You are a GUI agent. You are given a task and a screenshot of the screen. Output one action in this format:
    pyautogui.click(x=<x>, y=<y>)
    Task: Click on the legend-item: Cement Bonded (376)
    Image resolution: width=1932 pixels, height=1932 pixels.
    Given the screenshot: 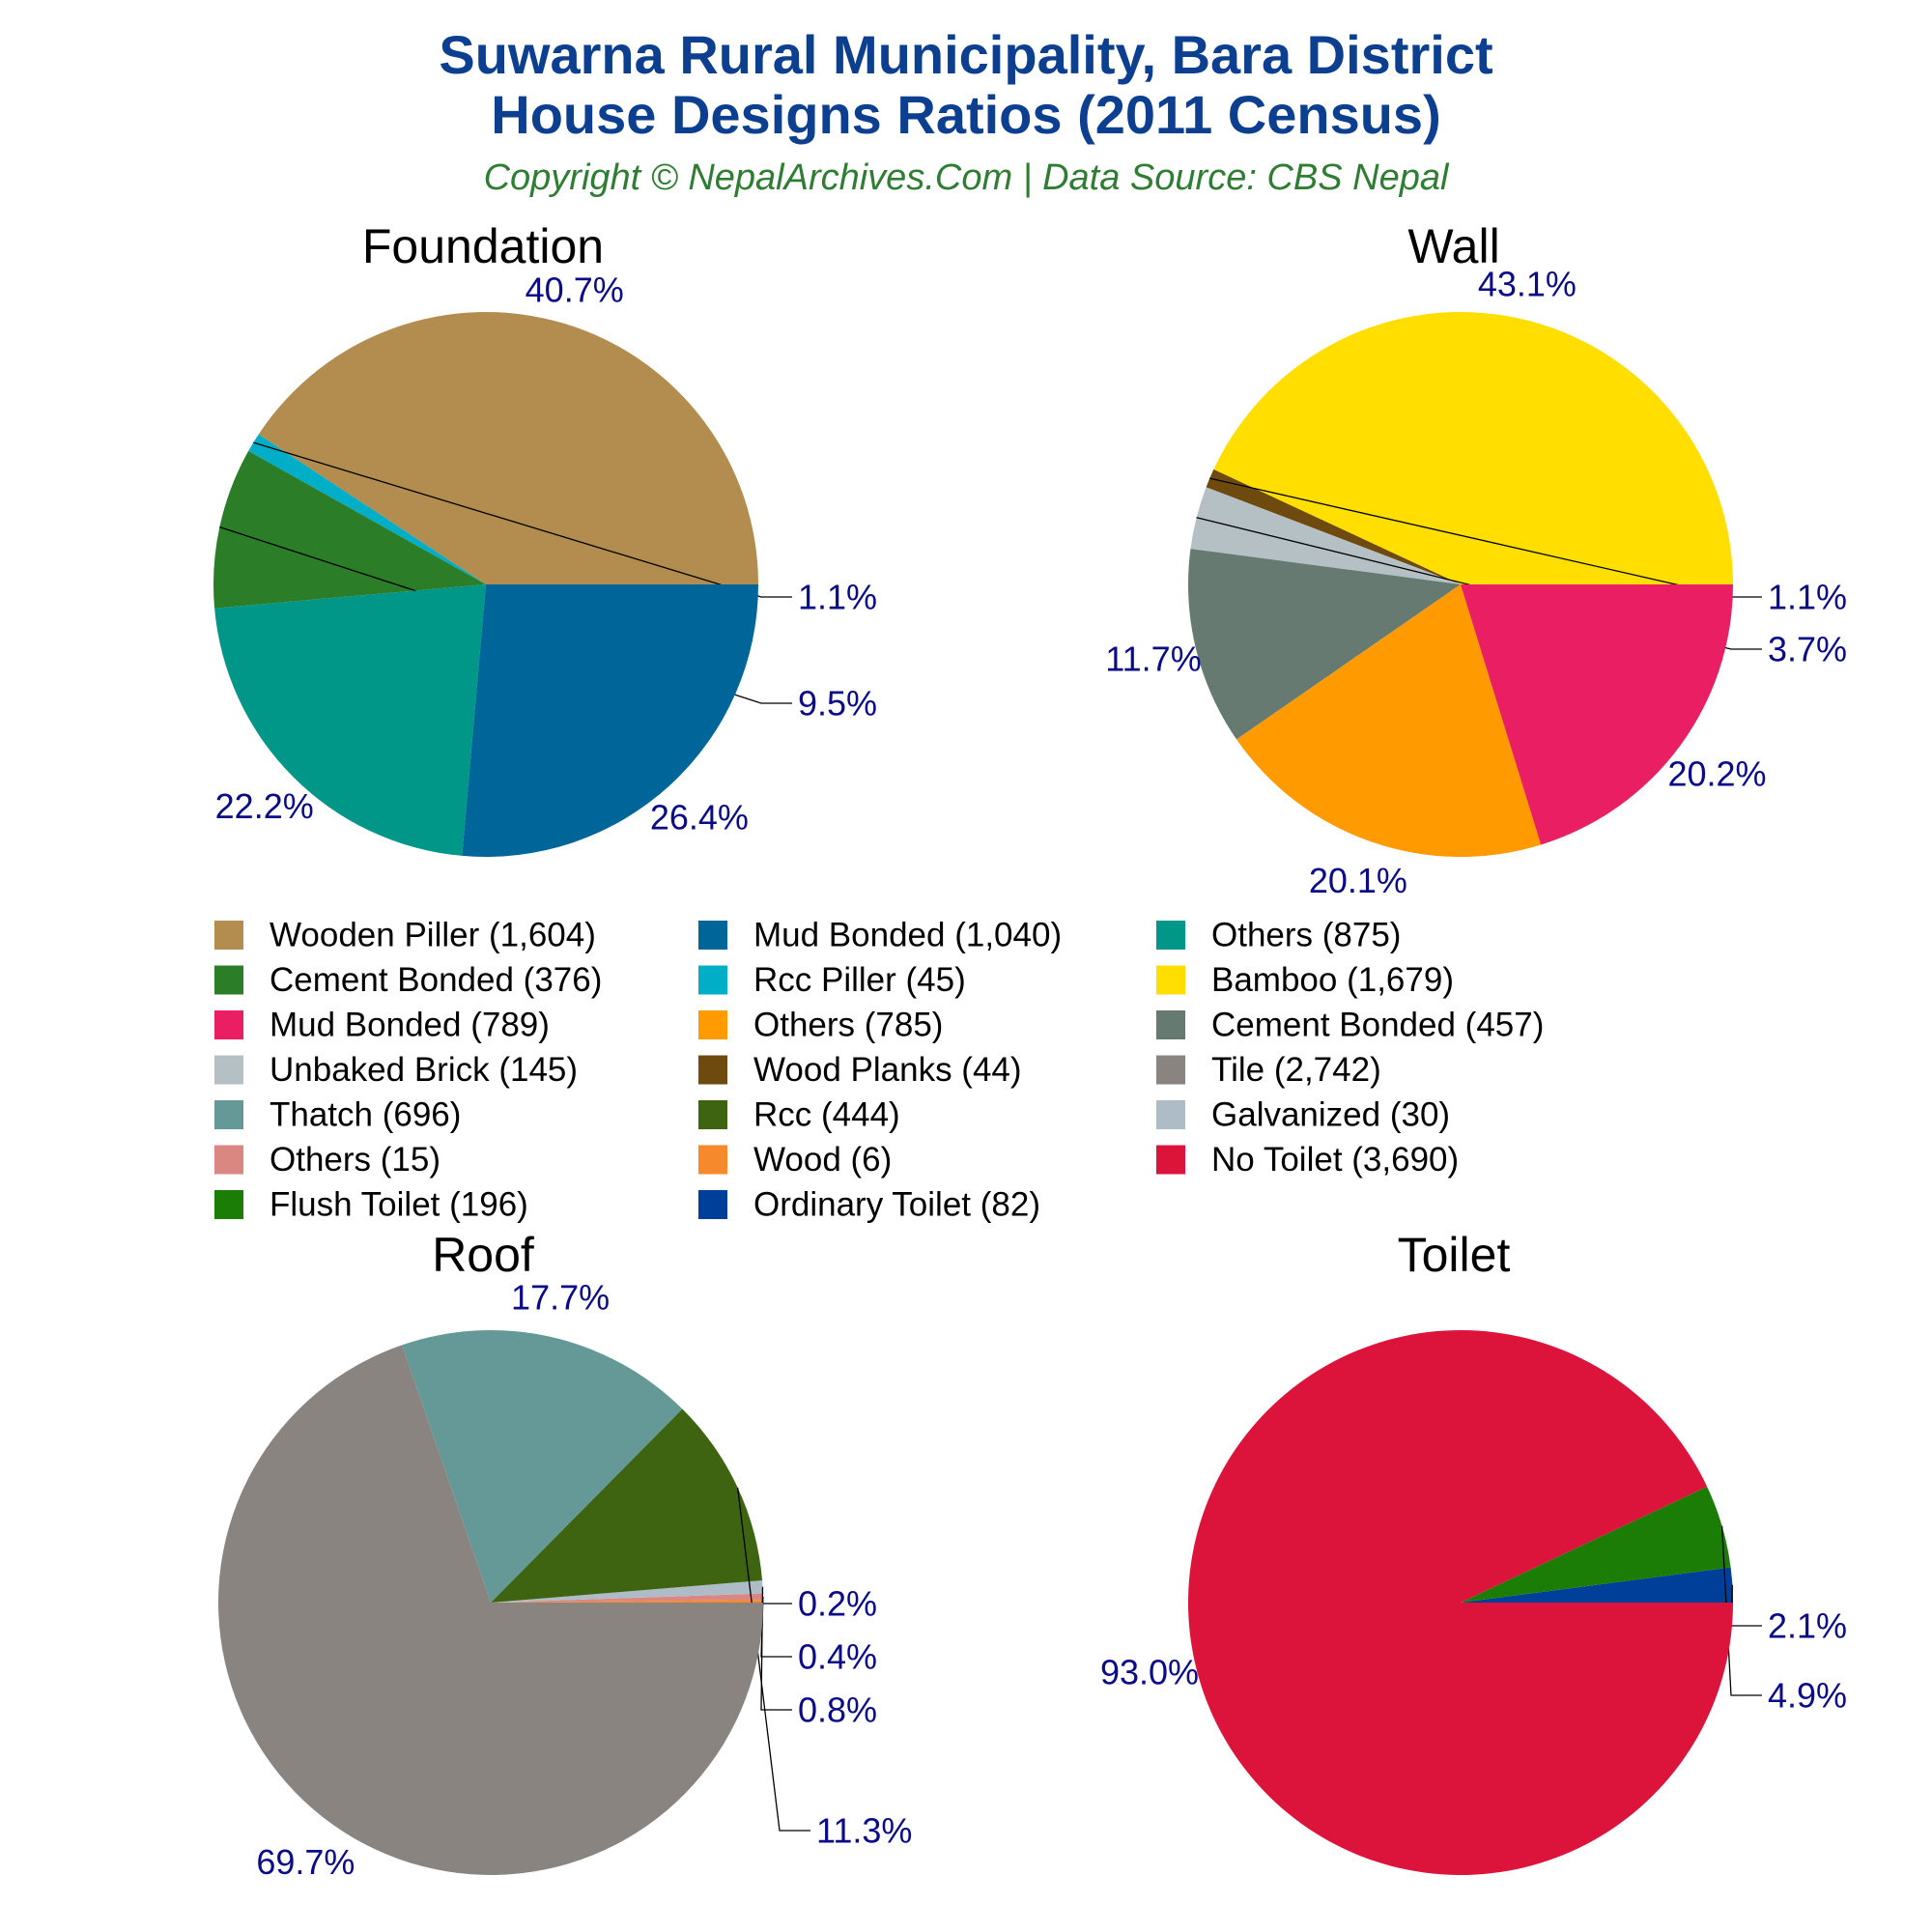 What is the action you would take?
    pyautogui.click(x=408, y=980)
    